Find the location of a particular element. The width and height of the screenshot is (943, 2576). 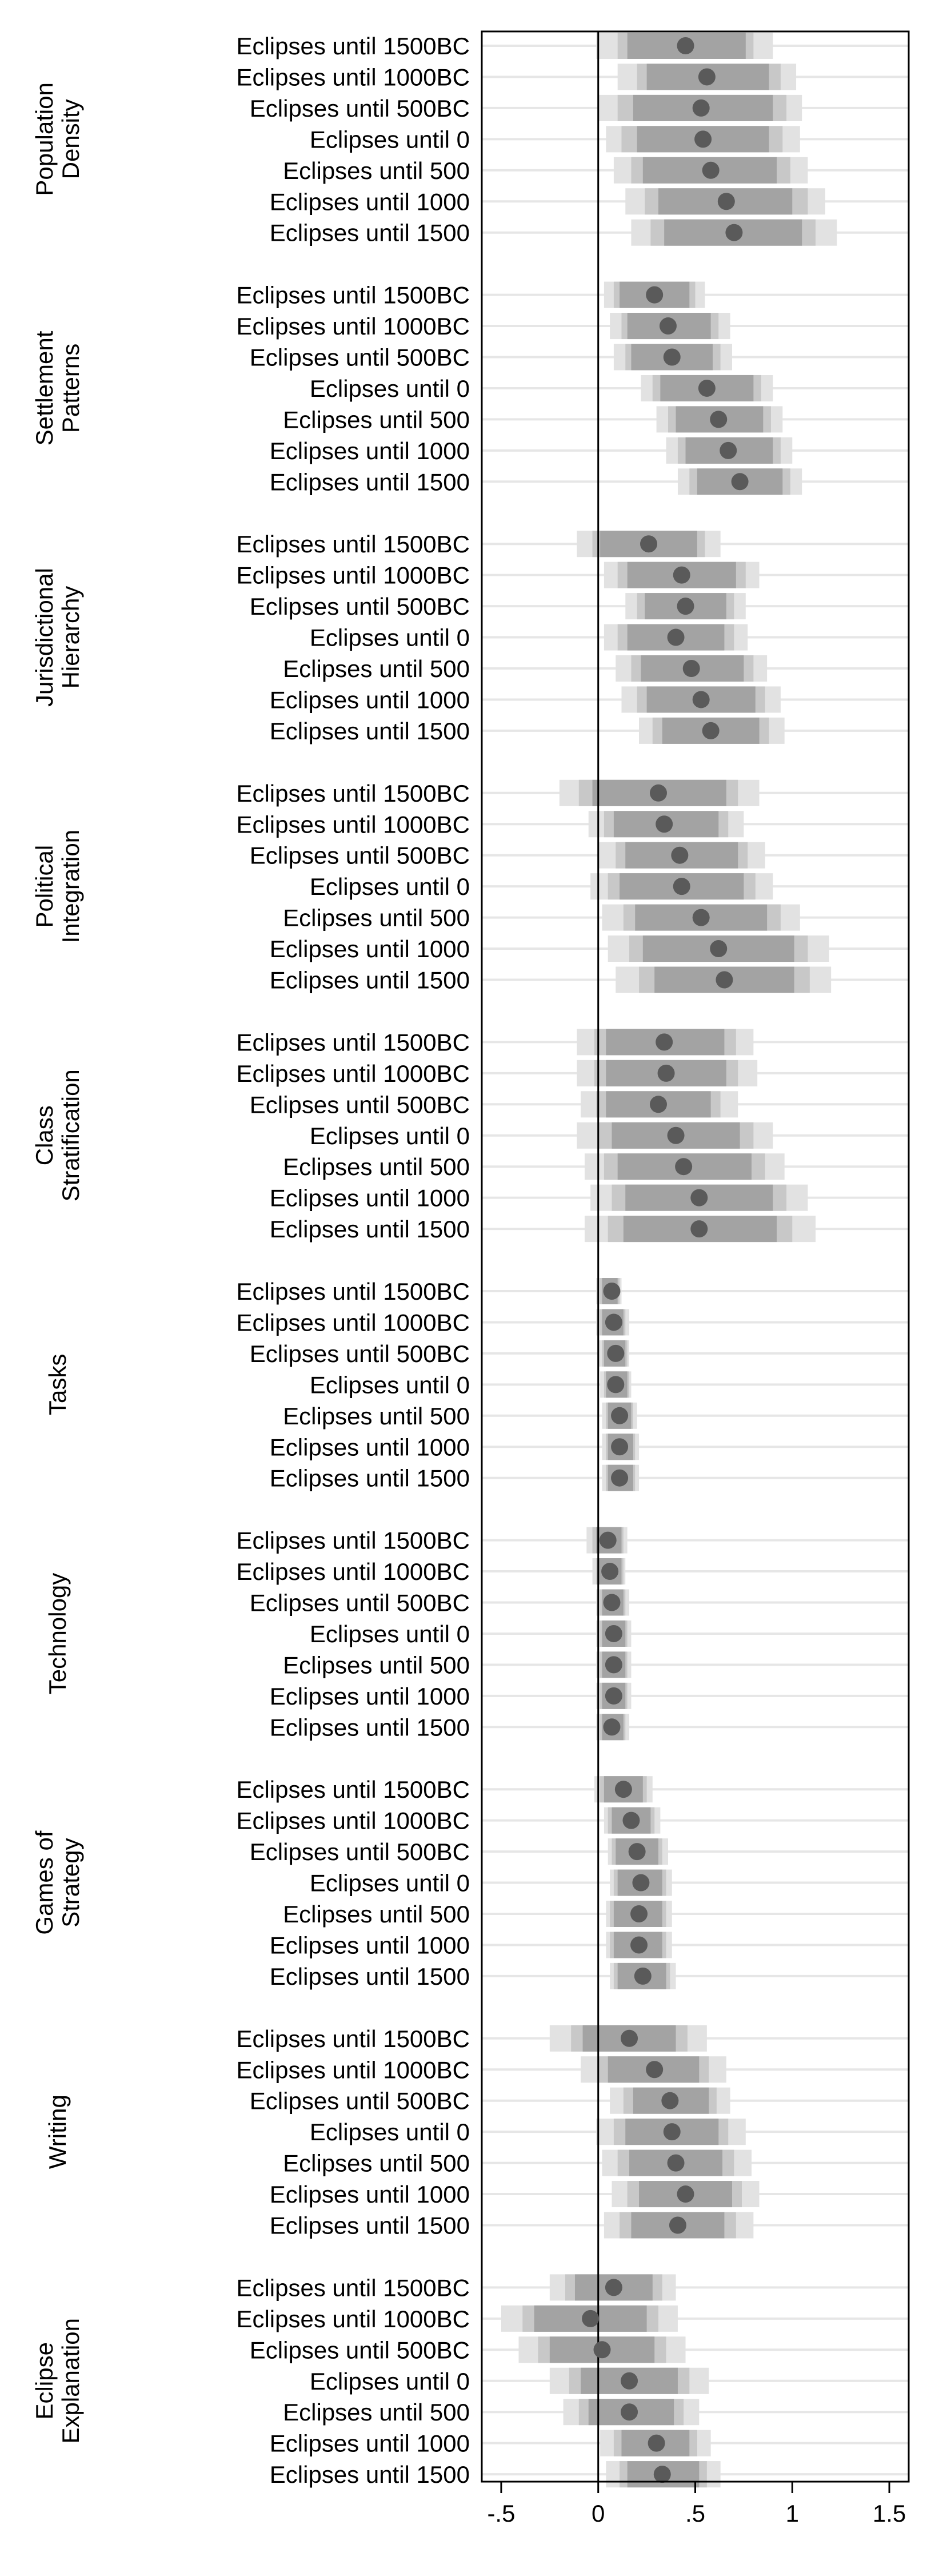

group-label: Hierarchy is located at coordinates (71, 637).